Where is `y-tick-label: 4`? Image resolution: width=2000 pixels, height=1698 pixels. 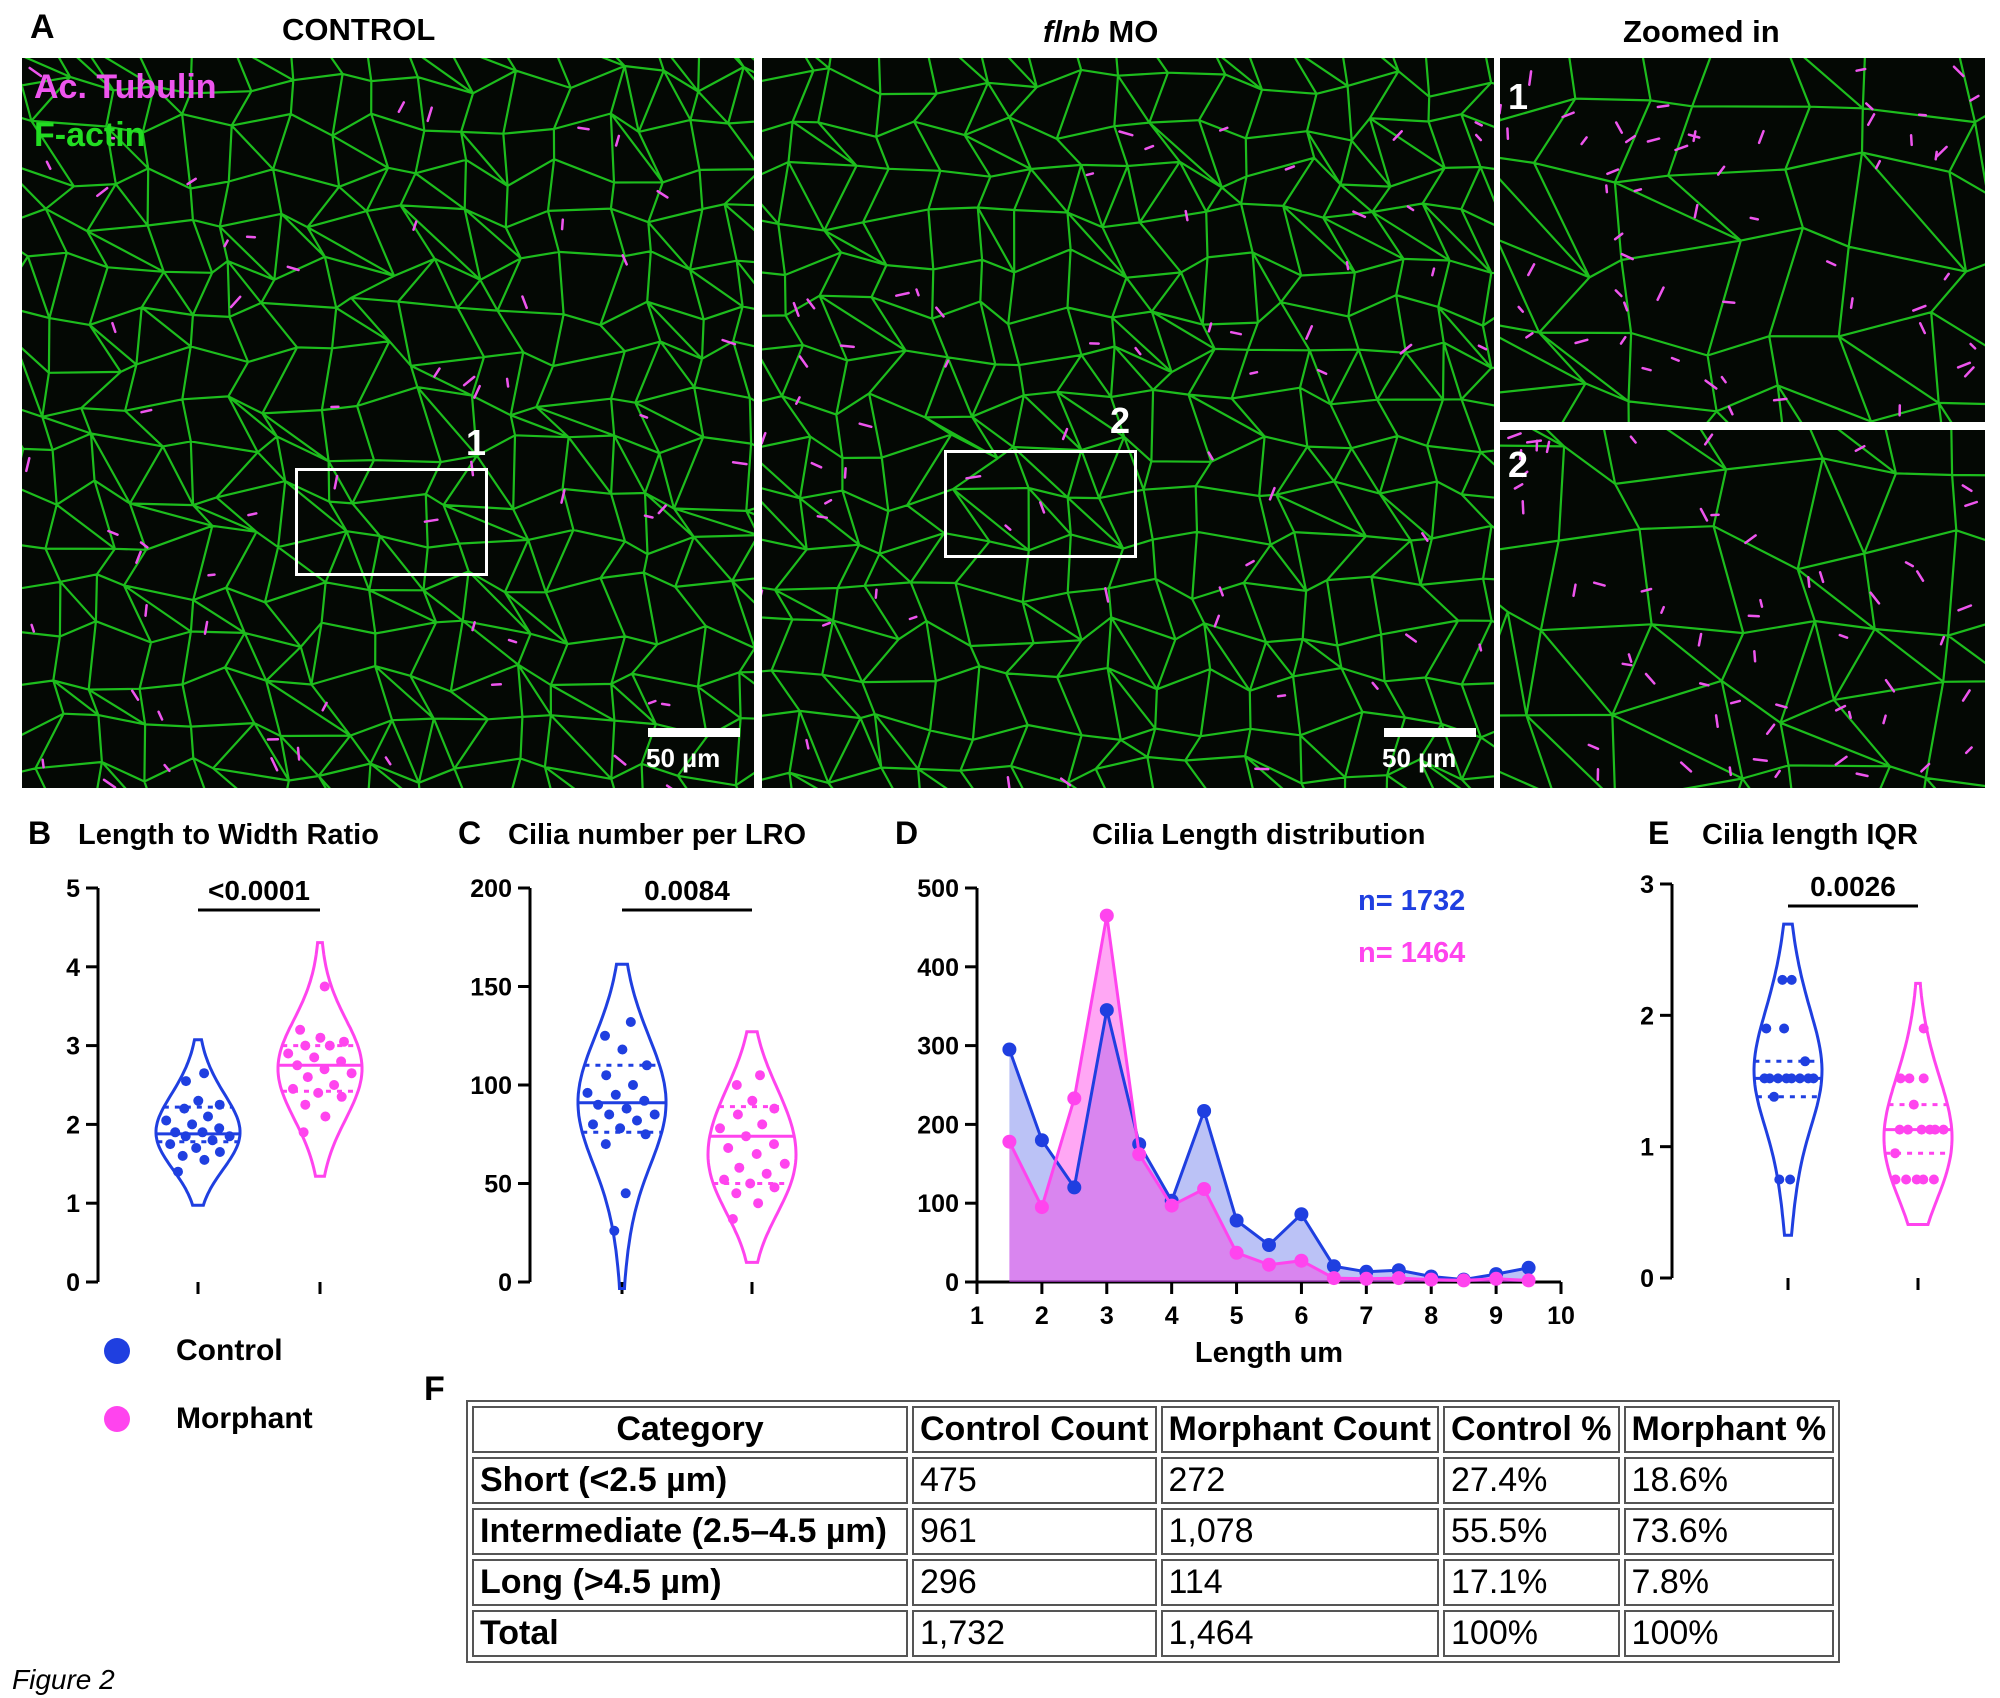 y-tick-label: 4 is located at coordinates (73, 968).